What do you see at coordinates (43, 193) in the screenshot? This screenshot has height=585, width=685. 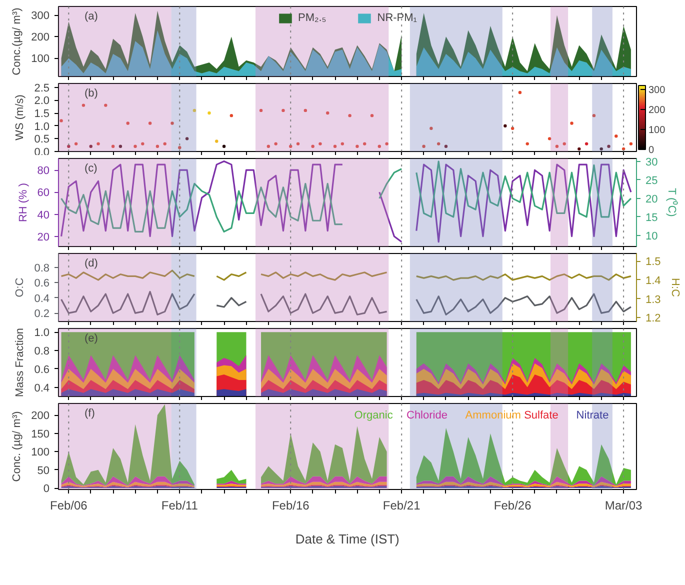 I see `y-tick-label: 60` at bounding box center [43, 193].